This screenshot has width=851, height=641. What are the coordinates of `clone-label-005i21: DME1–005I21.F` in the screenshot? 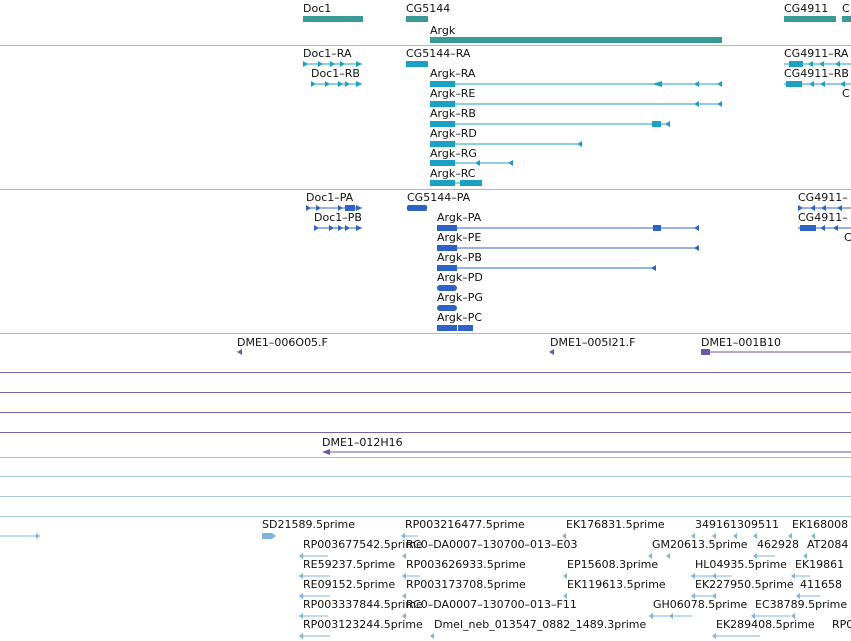 It's located at (593, 342).